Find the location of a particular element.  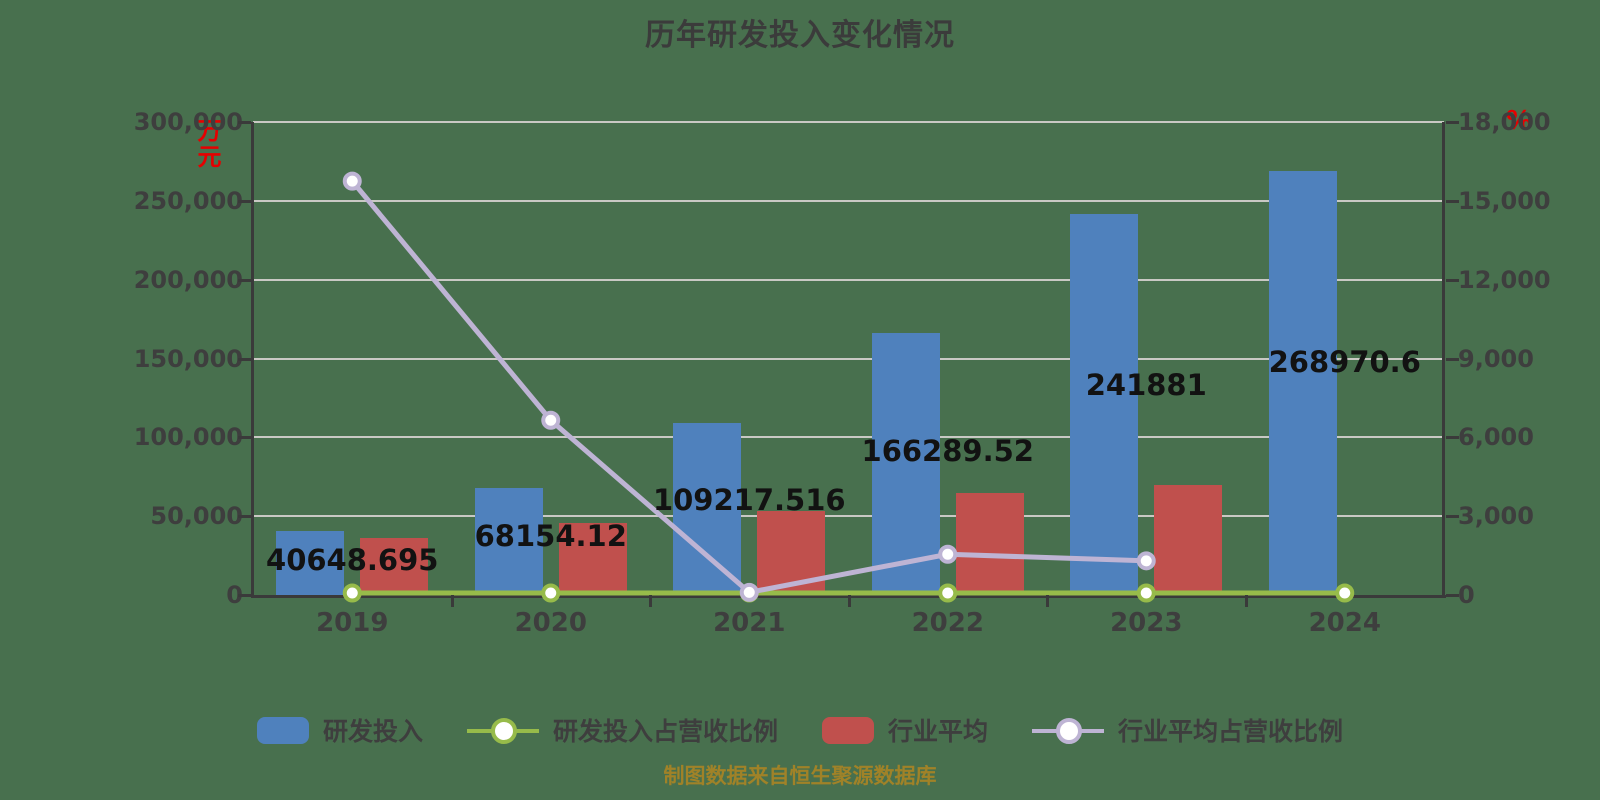

bar-value-label-2020: 68154.12 is located at coordinates (550, 535).